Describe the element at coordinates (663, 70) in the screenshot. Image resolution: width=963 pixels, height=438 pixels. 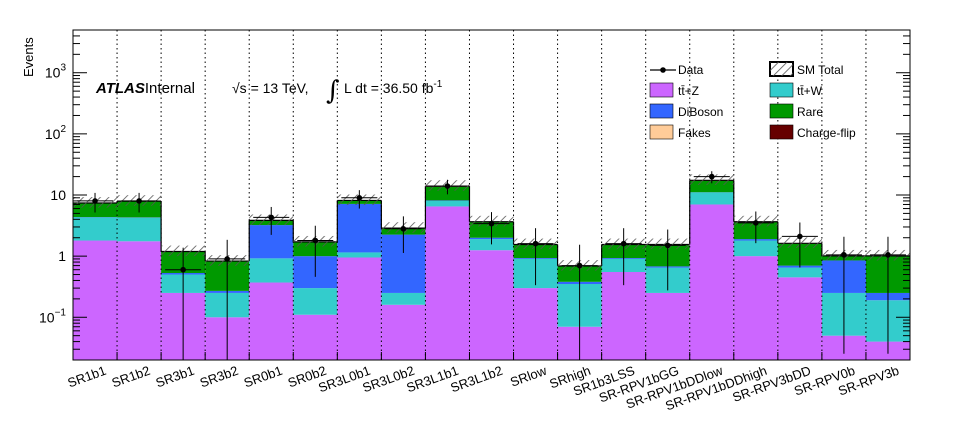
I see `data-marker-icon` at that location.